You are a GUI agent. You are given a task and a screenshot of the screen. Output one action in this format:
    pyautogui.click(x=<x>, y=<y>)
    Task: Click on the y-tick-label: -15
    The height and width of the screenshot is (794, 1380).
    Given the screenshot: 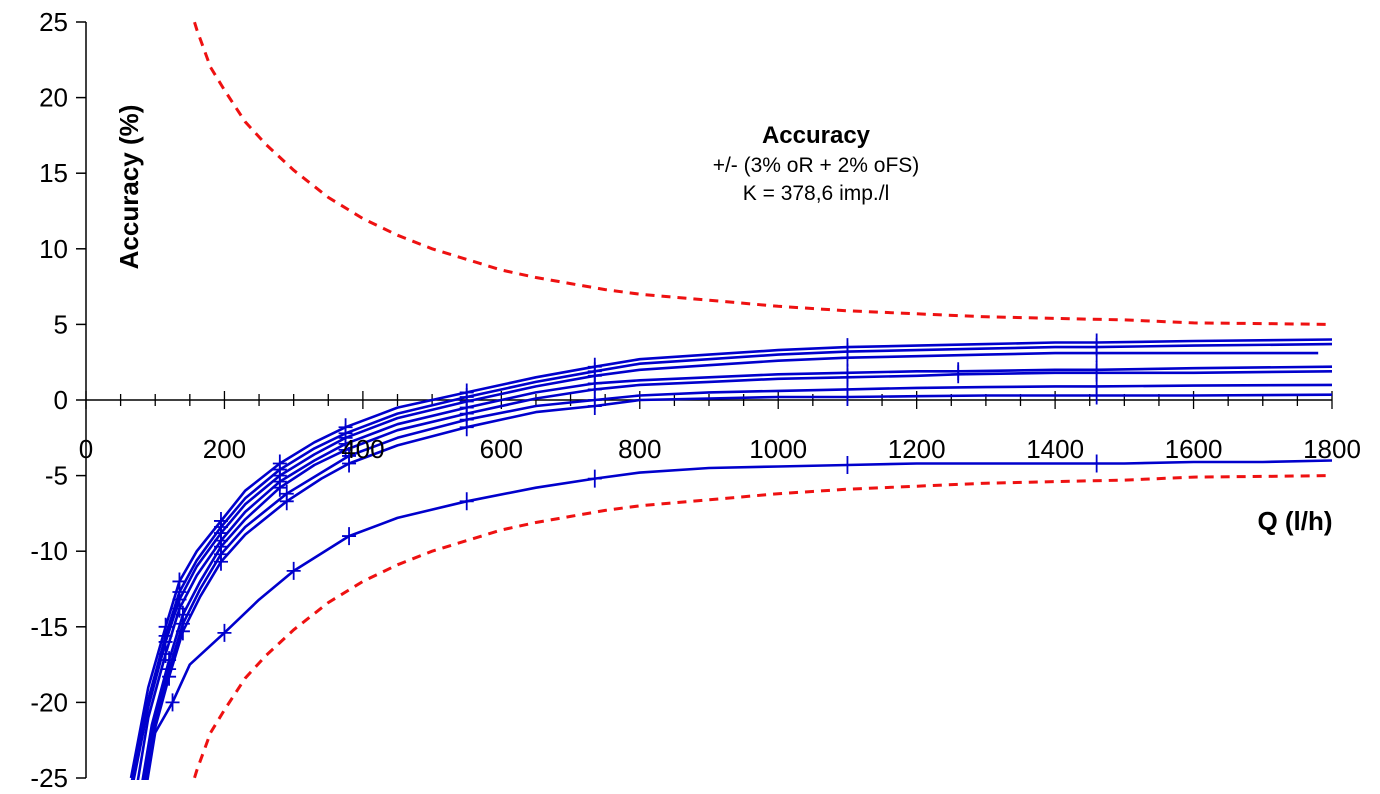 What is the action you would take?
    pyautogui.click(x=49, y=627)
    